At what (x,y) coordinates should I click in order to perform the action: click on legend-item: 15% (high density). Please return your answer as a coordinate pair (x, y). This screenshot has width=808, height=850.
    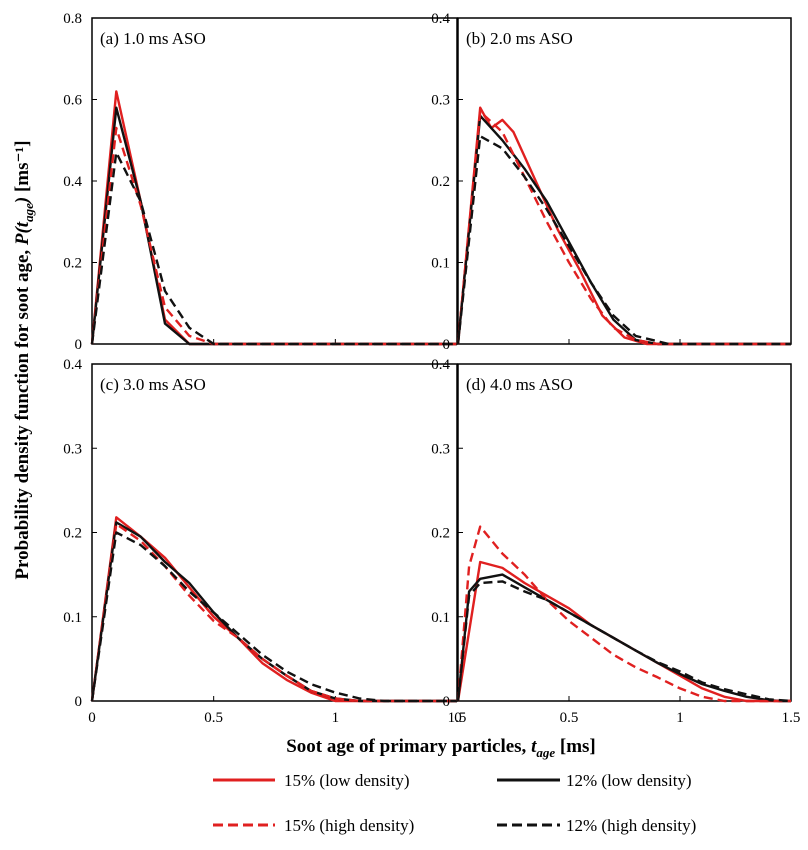
    Looking at the image, I should click on (313, 825).